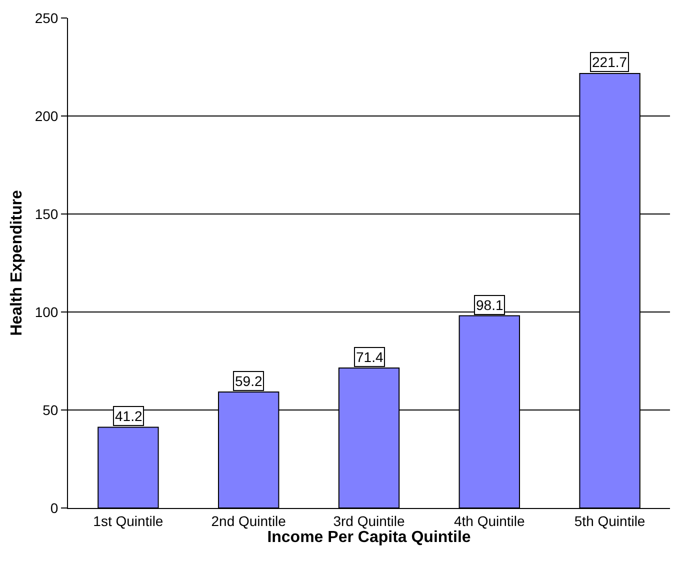  Describe the element at coordinates (46, 312) in the screenshot. I see `y-tick-label: 100` at that location.